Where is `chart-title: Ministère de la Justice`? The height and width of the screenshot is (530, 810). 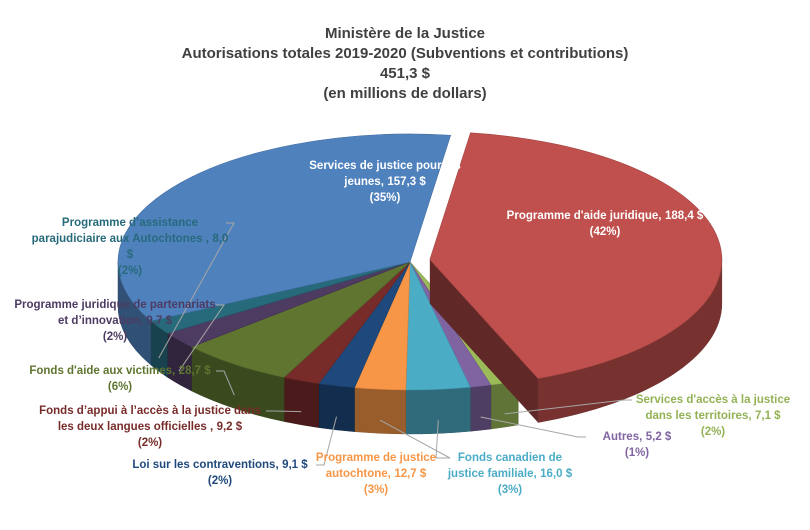
chart-title: Ministère de la Justice is located at coordinates (405, 33).